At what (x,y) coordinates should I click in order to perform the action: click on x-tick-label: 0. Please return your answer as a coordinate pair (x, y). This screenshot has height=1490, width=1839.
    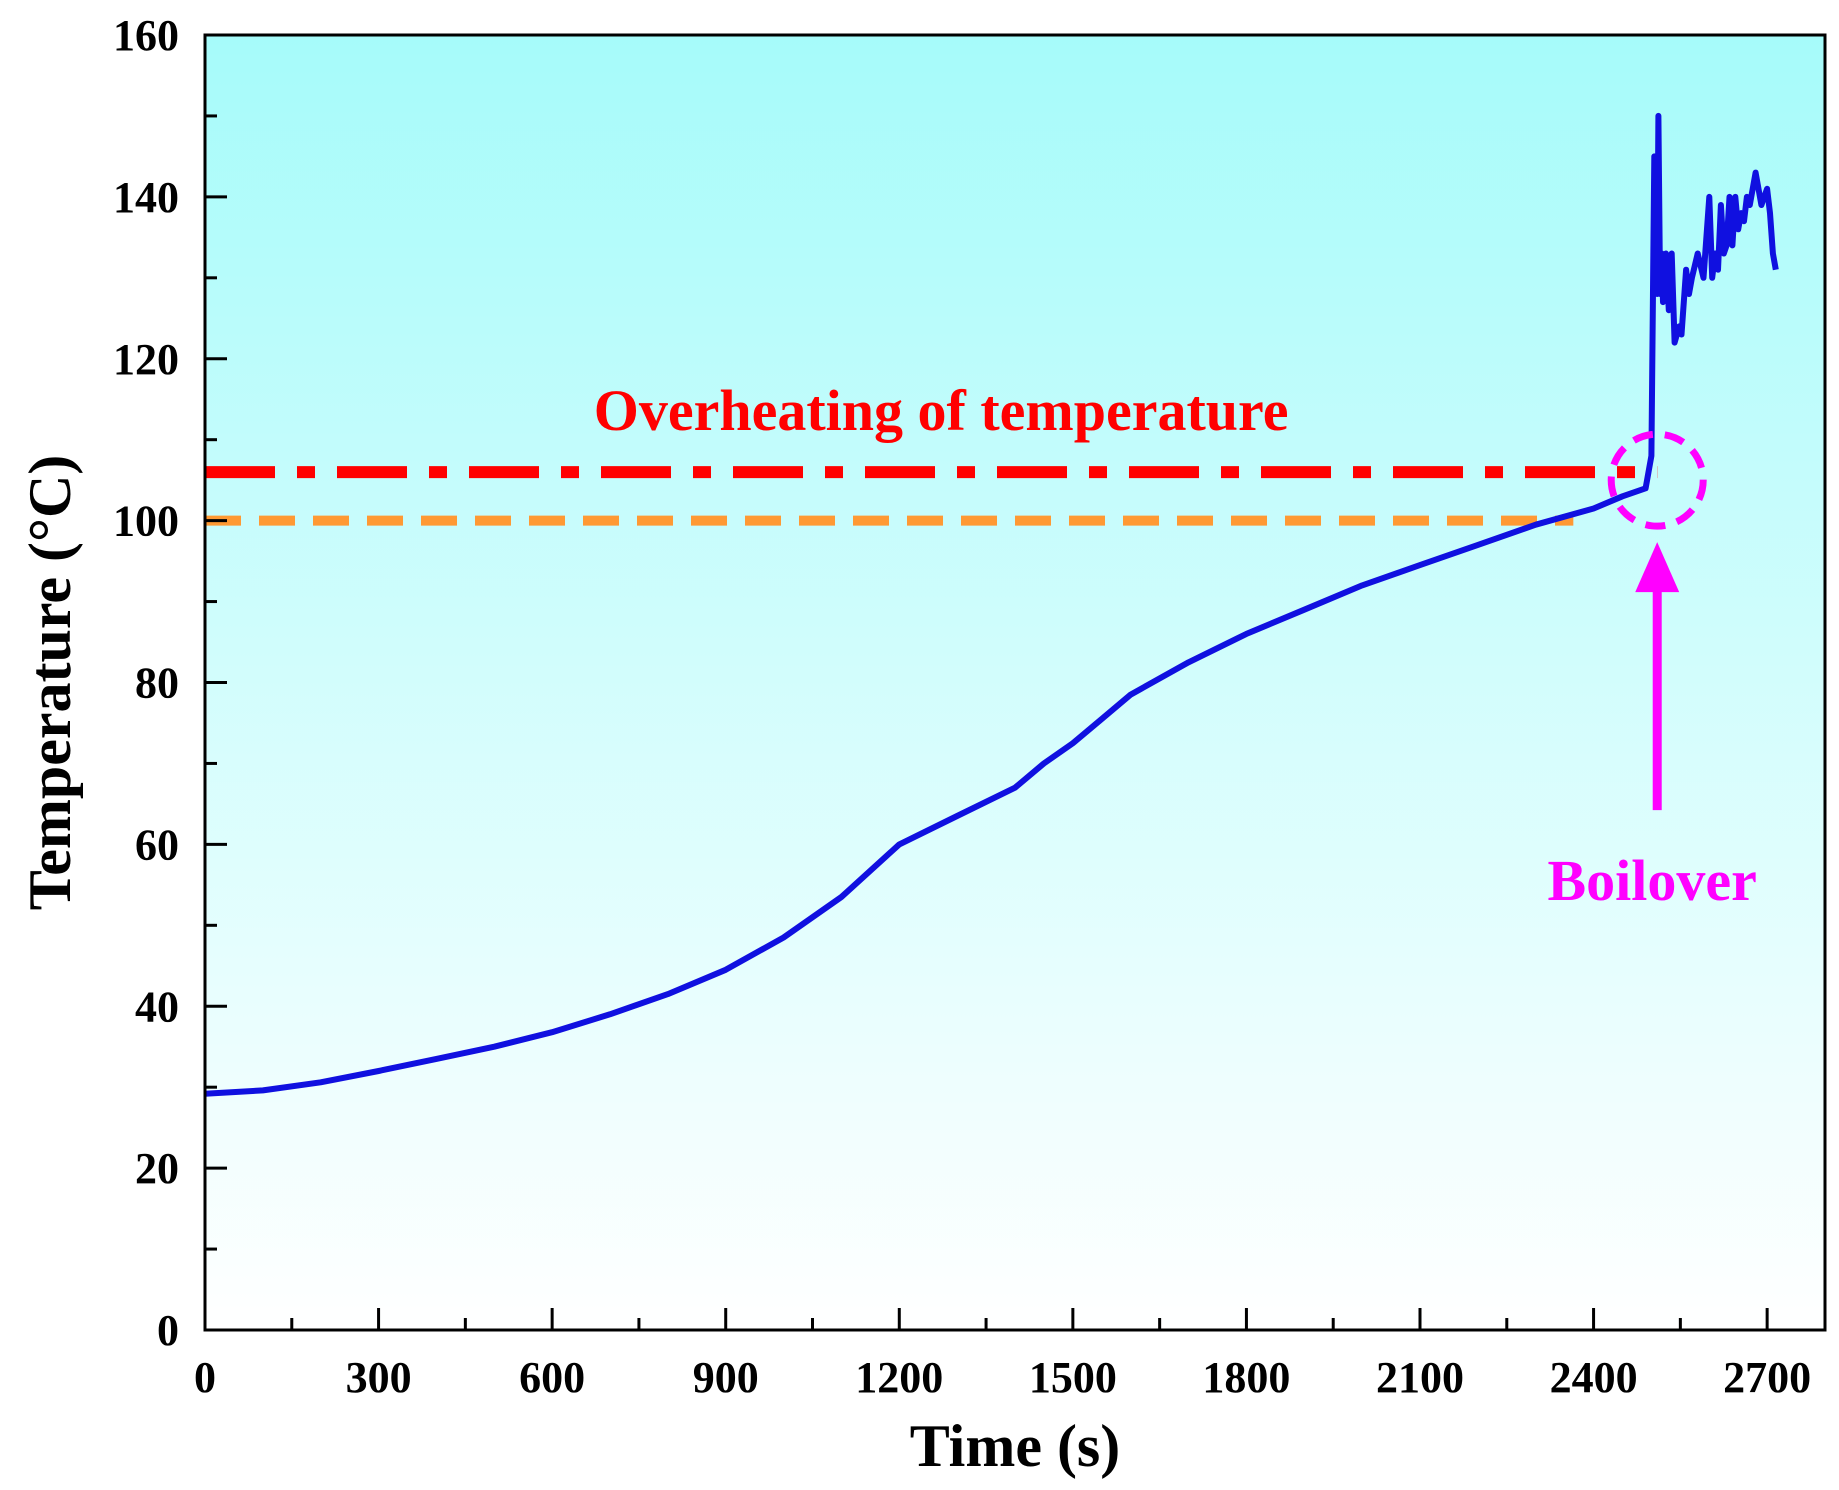
    Looking at the image, I should click on (205, 1377).